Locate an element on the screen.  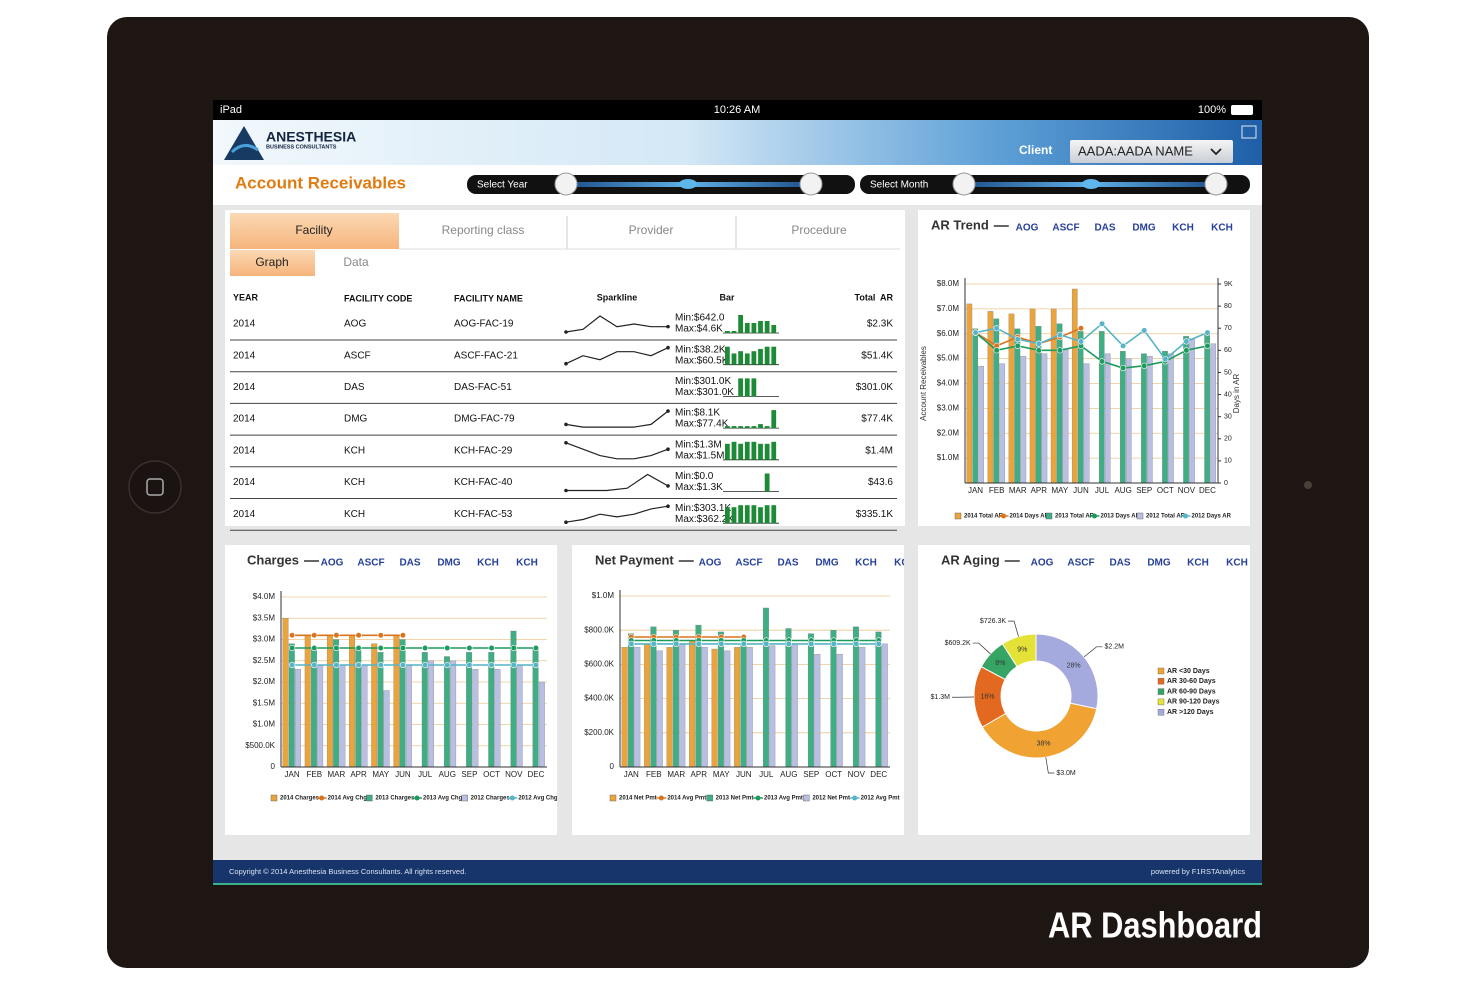
year-slider: Select Year is located at coordinates (661, 184).